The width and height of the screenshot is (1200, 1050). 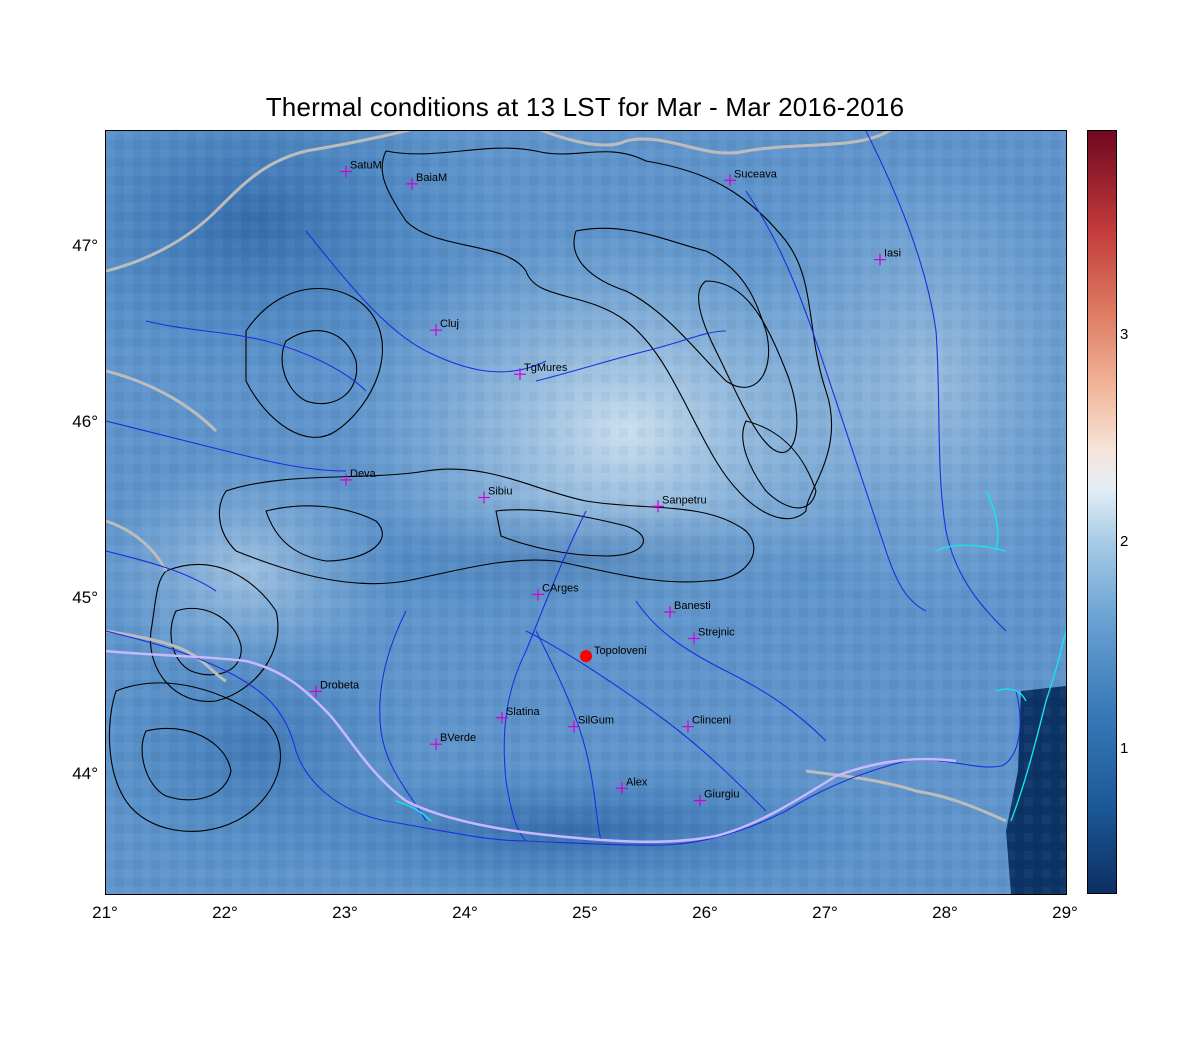 What do you see at coordinates (1124, 541) in the screenshot?
I see `colorbar-tick-2: 2` at bounding box center [1124, 541].